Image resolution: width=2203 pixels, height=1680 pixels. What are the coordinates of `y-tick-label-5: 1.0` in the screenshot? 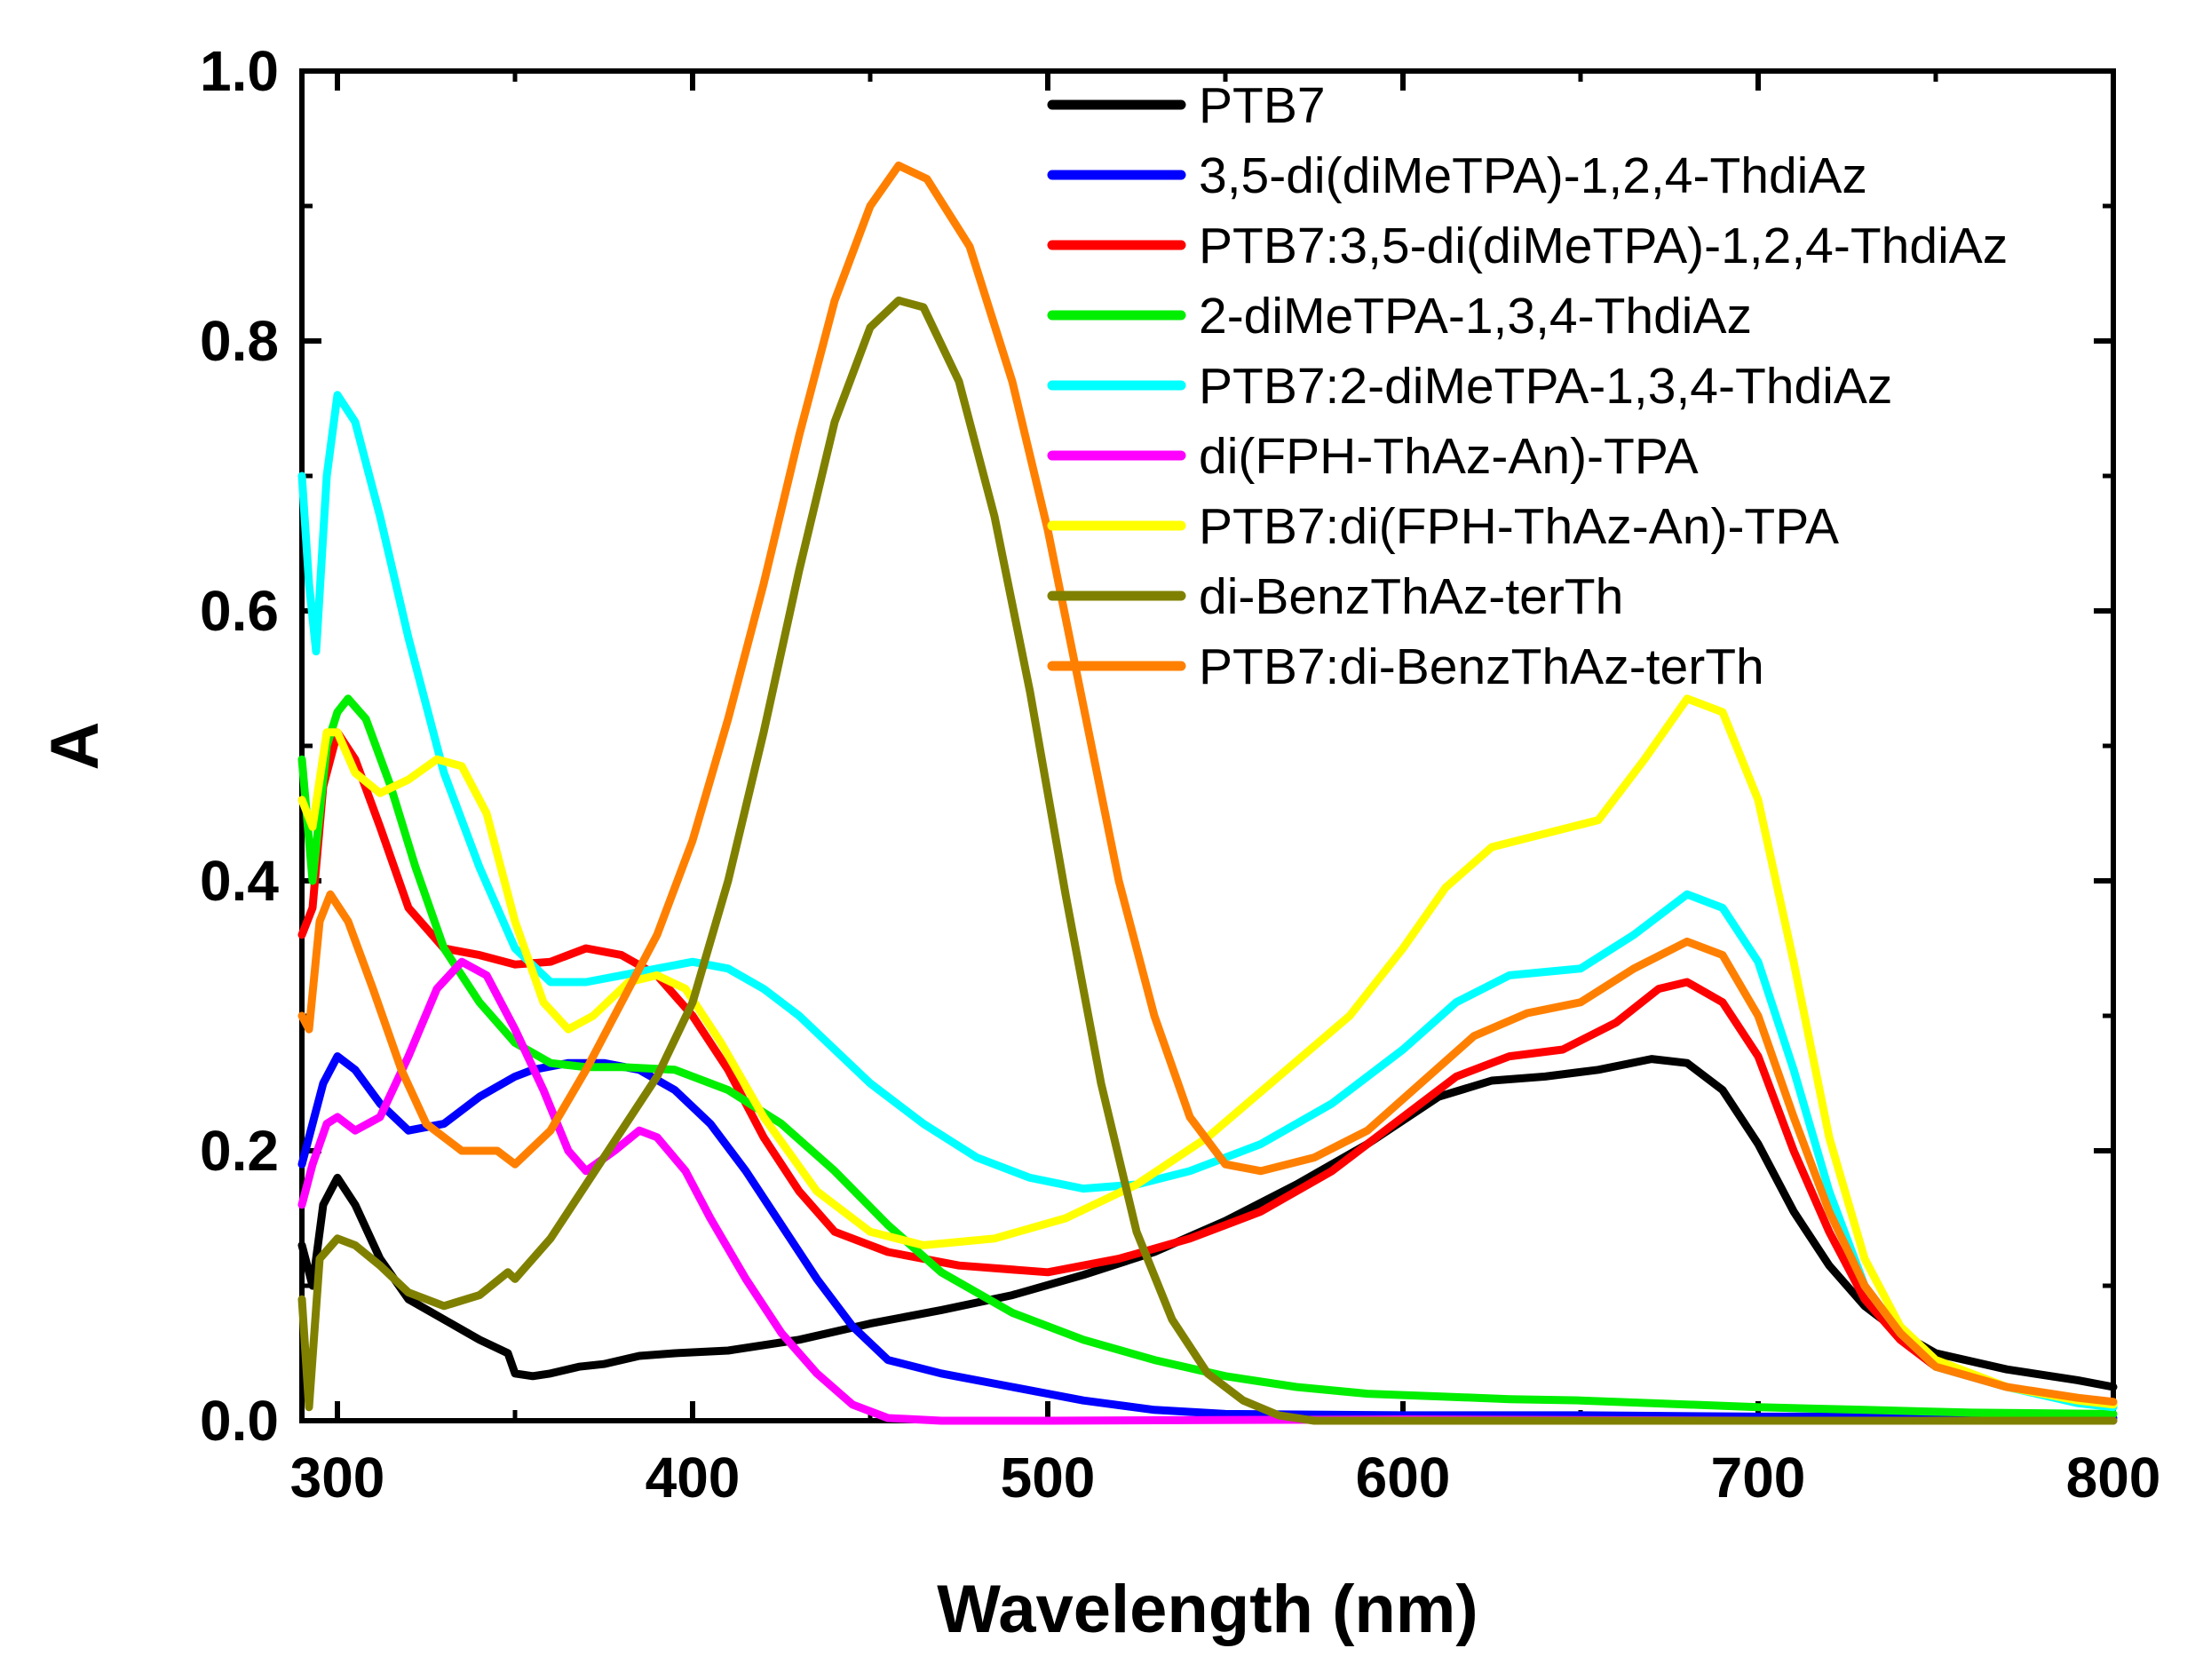 It's located at (239, 71).